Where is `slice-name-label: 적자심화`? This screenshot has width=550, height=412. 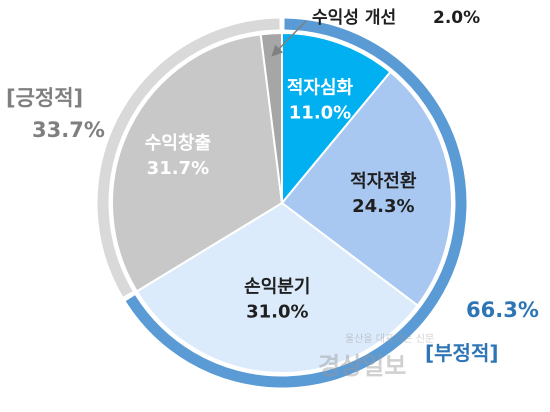 slice-name-label: 적자심화 is located at coordinates (320, 87).